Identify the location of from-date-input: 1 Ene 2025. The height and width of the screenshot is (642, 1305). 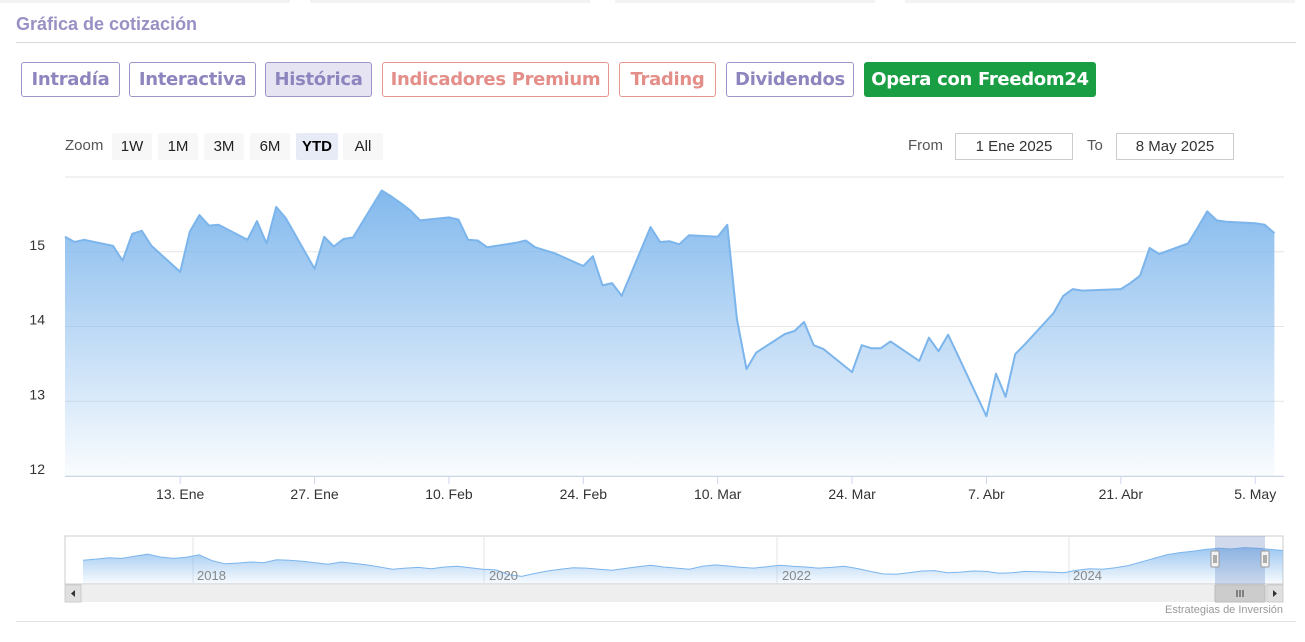
(1014, 146).